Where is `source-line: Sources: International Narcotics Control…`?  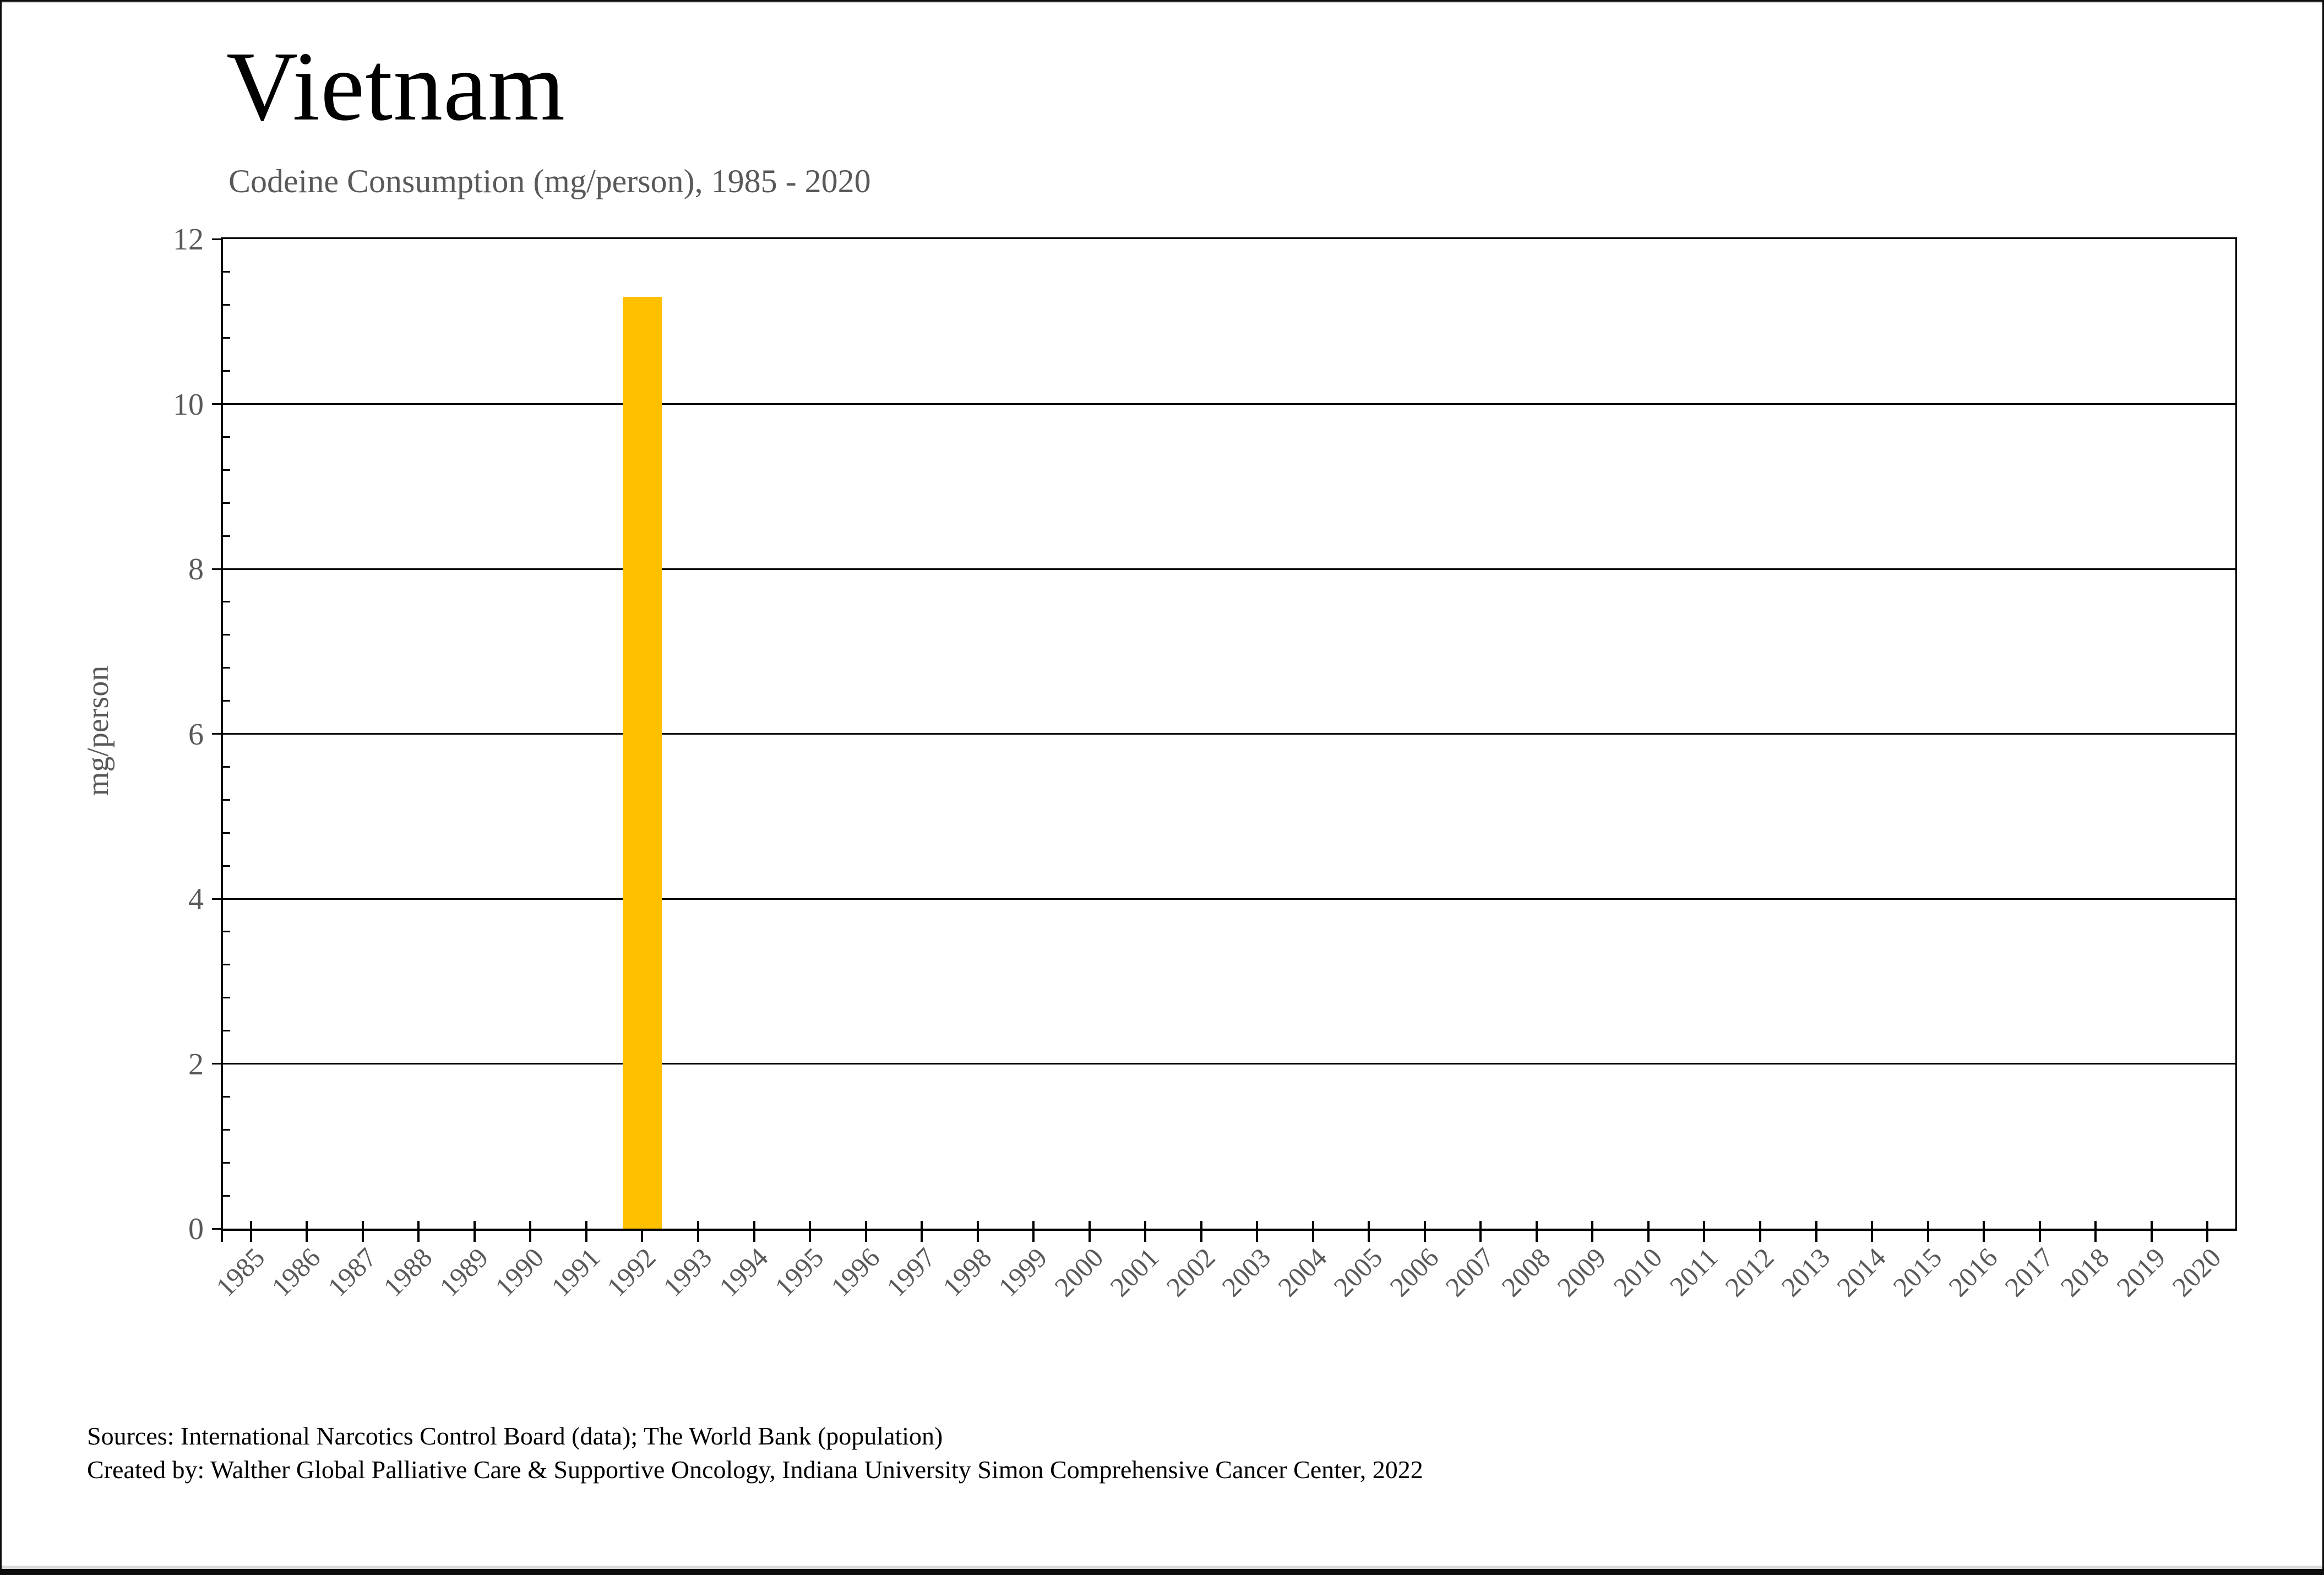 source-line: Sources: International Narcotics Control… is located at coordinates (515, 1436).